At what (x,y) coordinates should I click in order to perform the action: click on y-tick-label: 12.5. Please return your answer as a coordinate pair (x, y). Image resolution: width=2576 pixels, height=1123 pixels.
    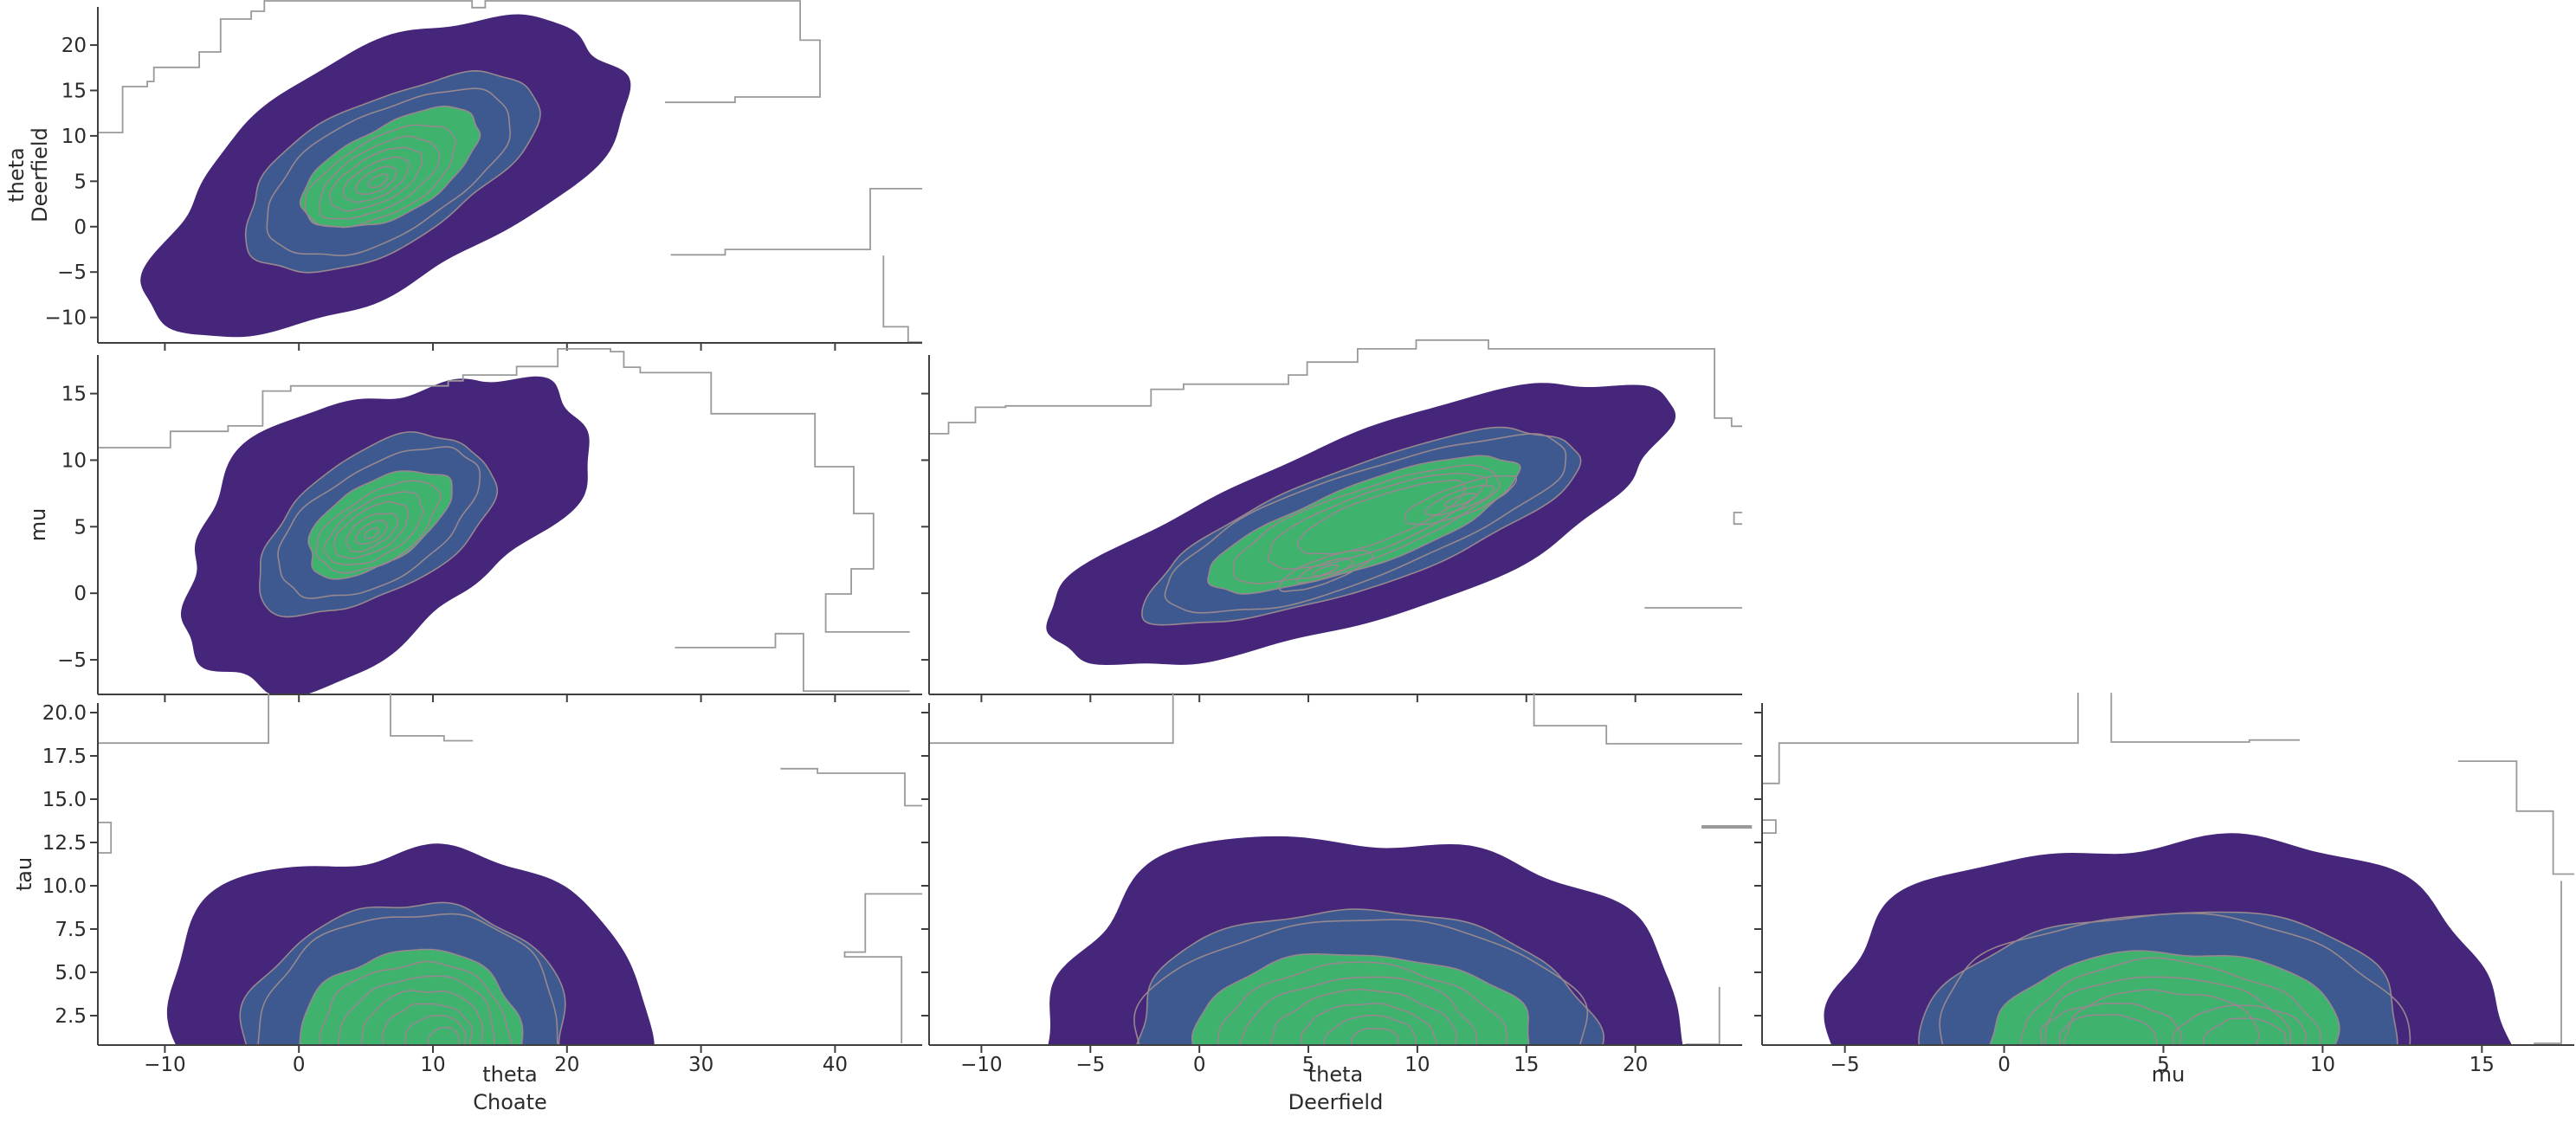
    Looking at the image, I should click on (64, 843).